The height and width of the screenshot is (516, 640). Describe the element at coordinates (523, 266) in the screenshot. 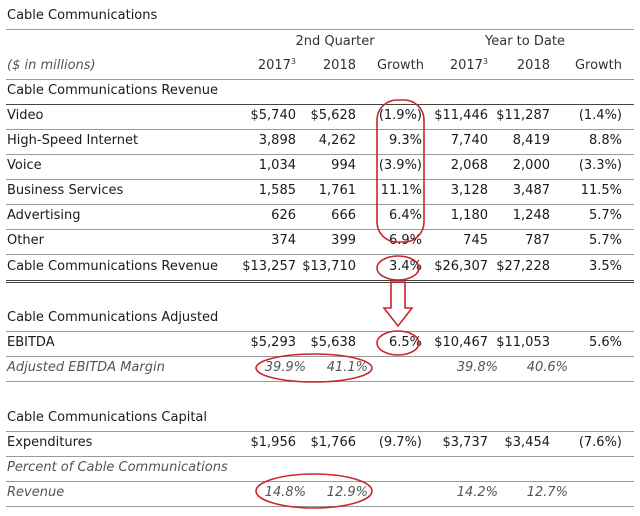

I see `cell-y2018: $27,228` at that location.